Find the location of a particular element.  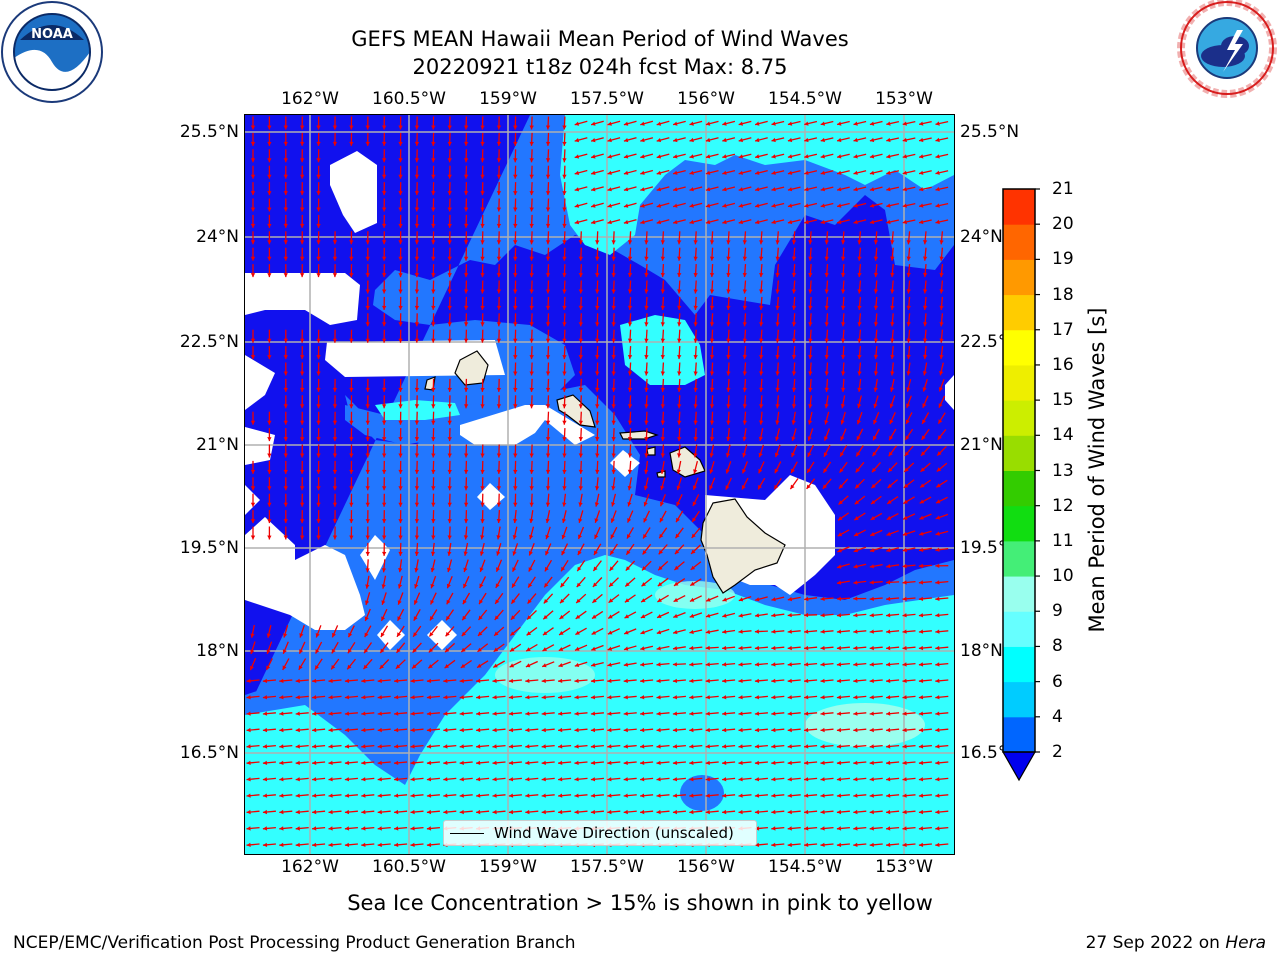

colorbar-tick-label-13: 13 is located at coordinates (1063, 470).